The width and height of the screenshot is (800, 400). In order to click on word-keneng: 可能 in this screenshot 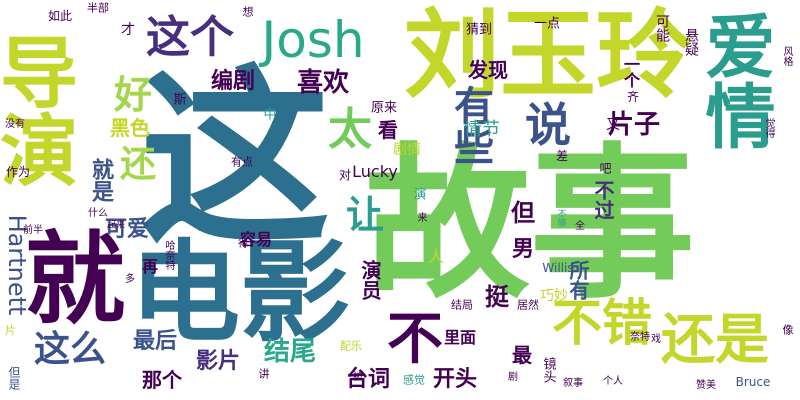, I will do `click(662, 28)`.